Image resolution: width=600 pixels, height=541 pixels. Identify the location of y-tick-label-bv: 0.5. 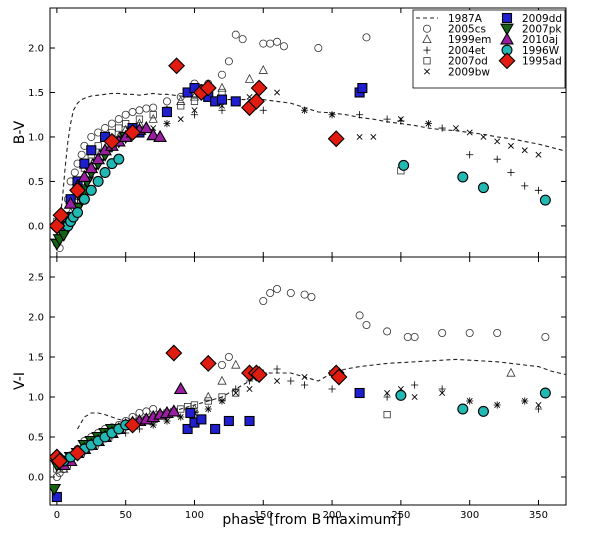
(36, 182).